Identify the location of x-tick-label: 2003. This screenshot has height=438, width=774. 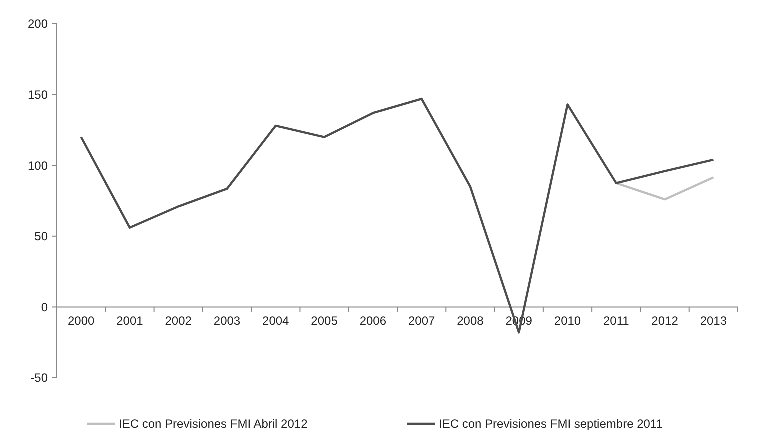
(227, 321).